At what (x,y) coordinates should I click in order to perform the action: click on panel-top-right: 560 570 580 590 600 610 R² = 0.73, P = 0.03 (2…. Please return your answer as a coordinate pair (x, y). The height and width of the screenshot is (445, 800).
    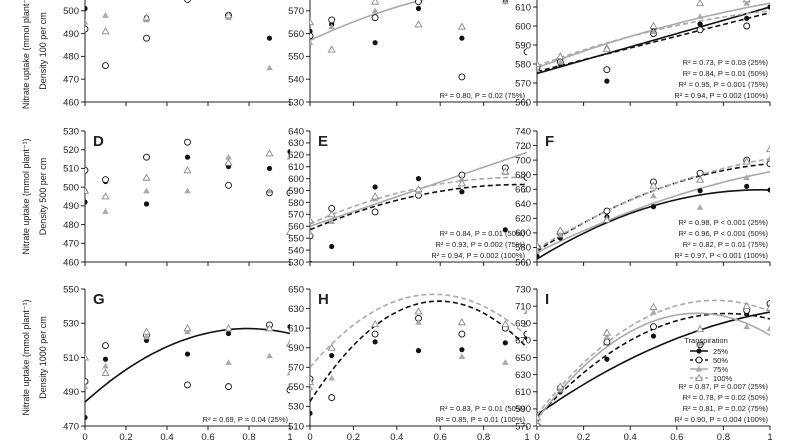
    Looking at the image, I should click on (643, 54).